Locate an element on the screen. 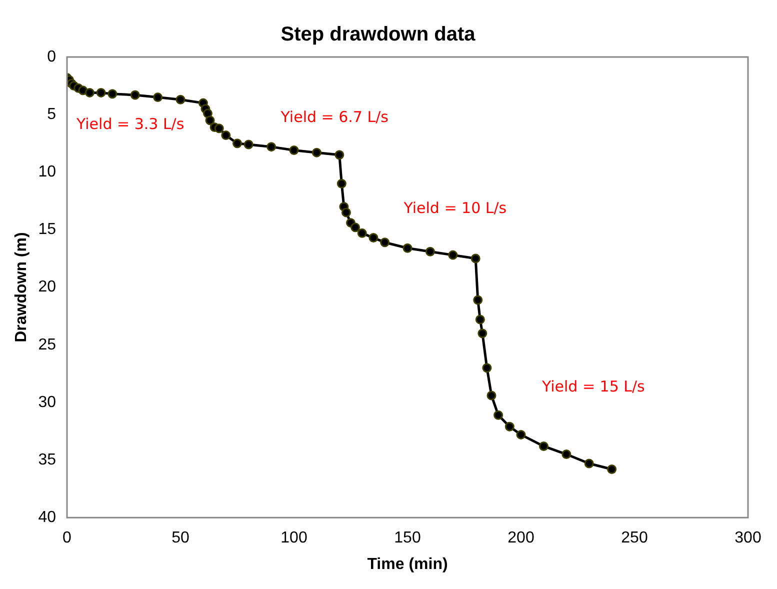 Image resolution: width=777 pixels, height=589 pixels. y-tick-label: 0 is located at coordinates (51, 57).